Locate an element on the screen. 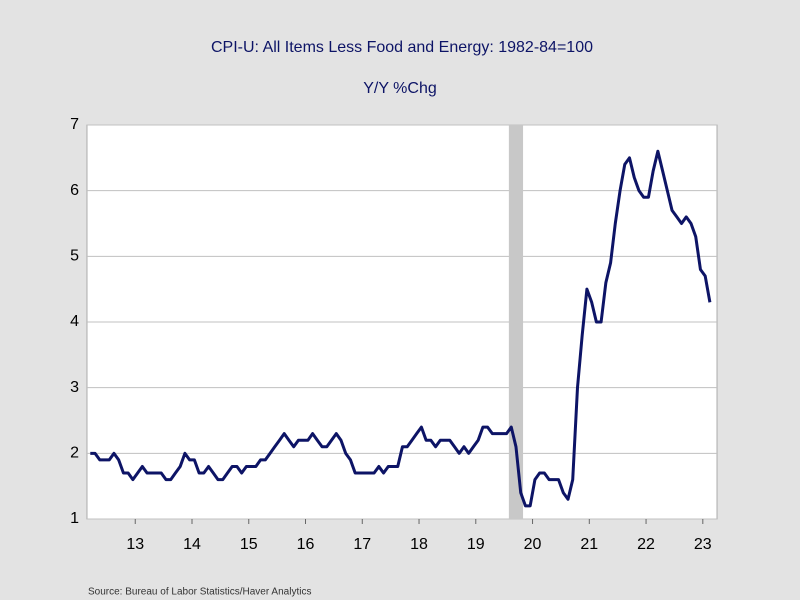  x-tick-label: 22 is located at coordinates (646, 544).